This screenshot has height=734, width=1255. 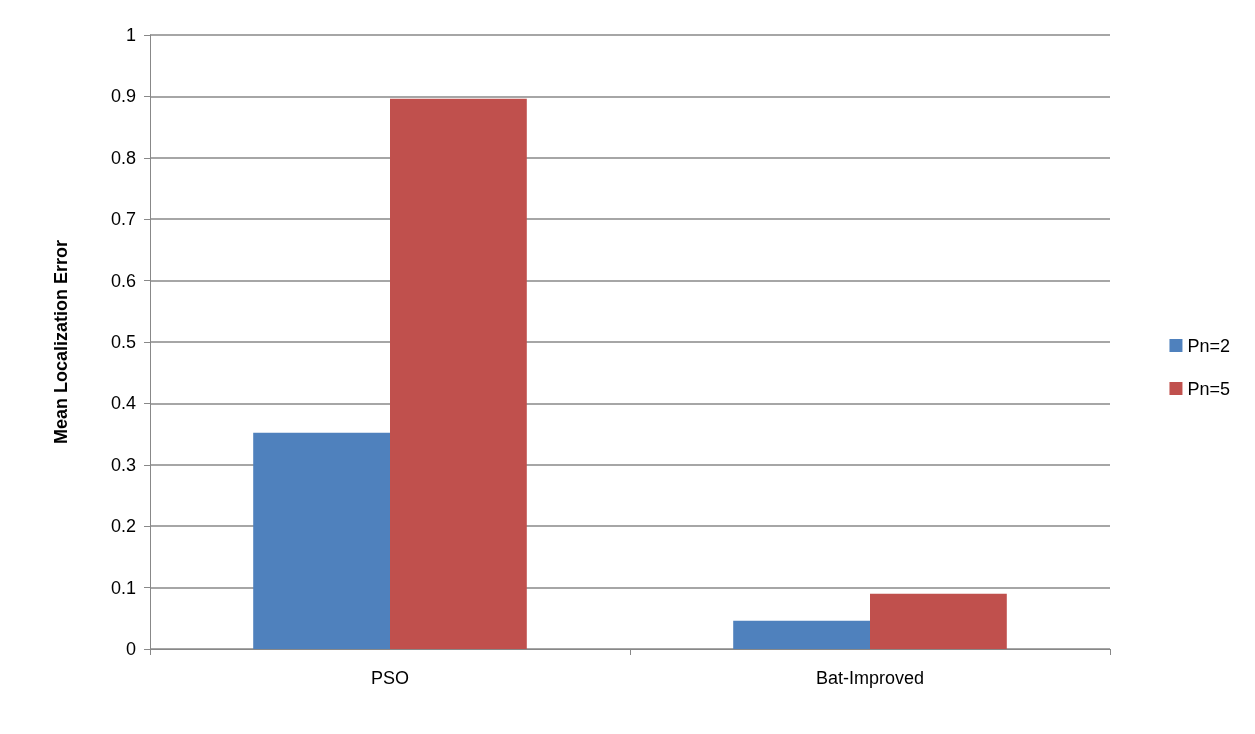 I want to click on x-tick-label: PSO, so click(x=390, y=678).